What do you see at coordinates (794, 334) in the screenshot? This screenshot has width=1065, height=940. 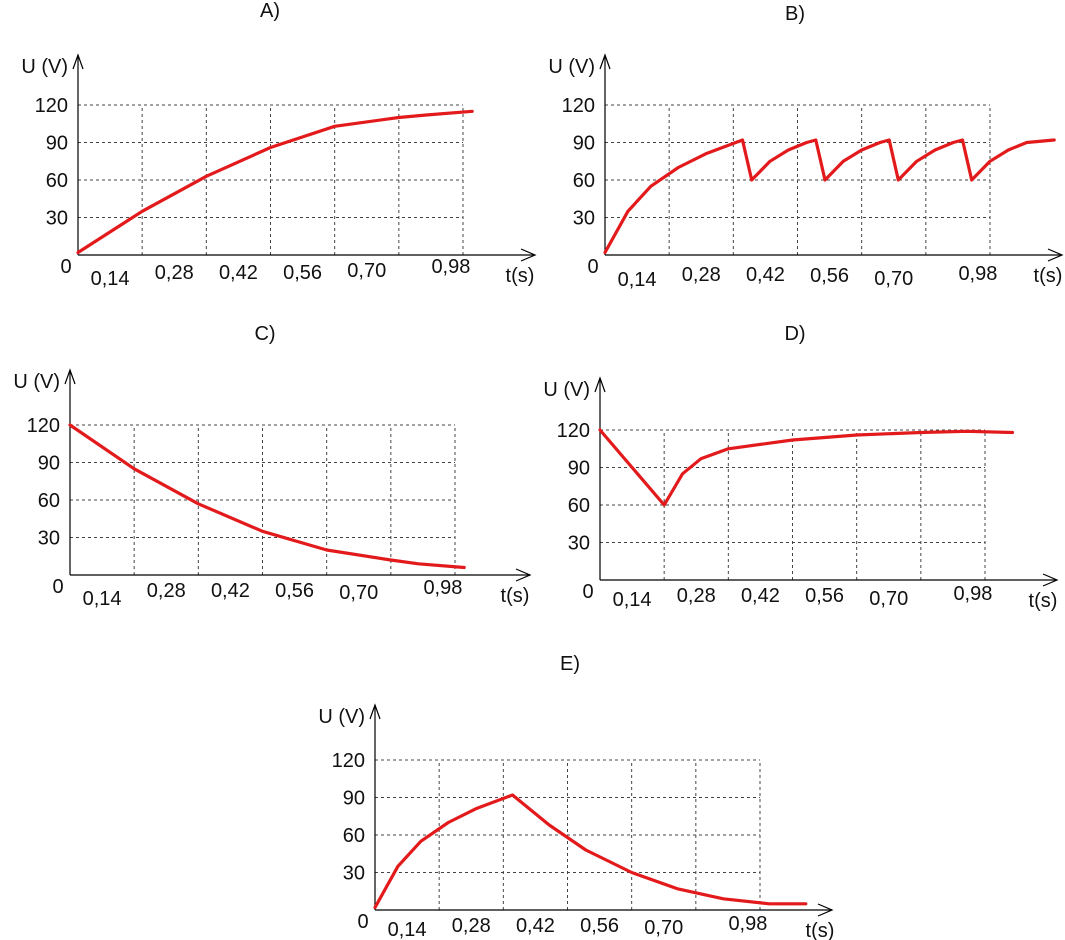 I see `chart-title: D)` at bounding box center [794, 334].